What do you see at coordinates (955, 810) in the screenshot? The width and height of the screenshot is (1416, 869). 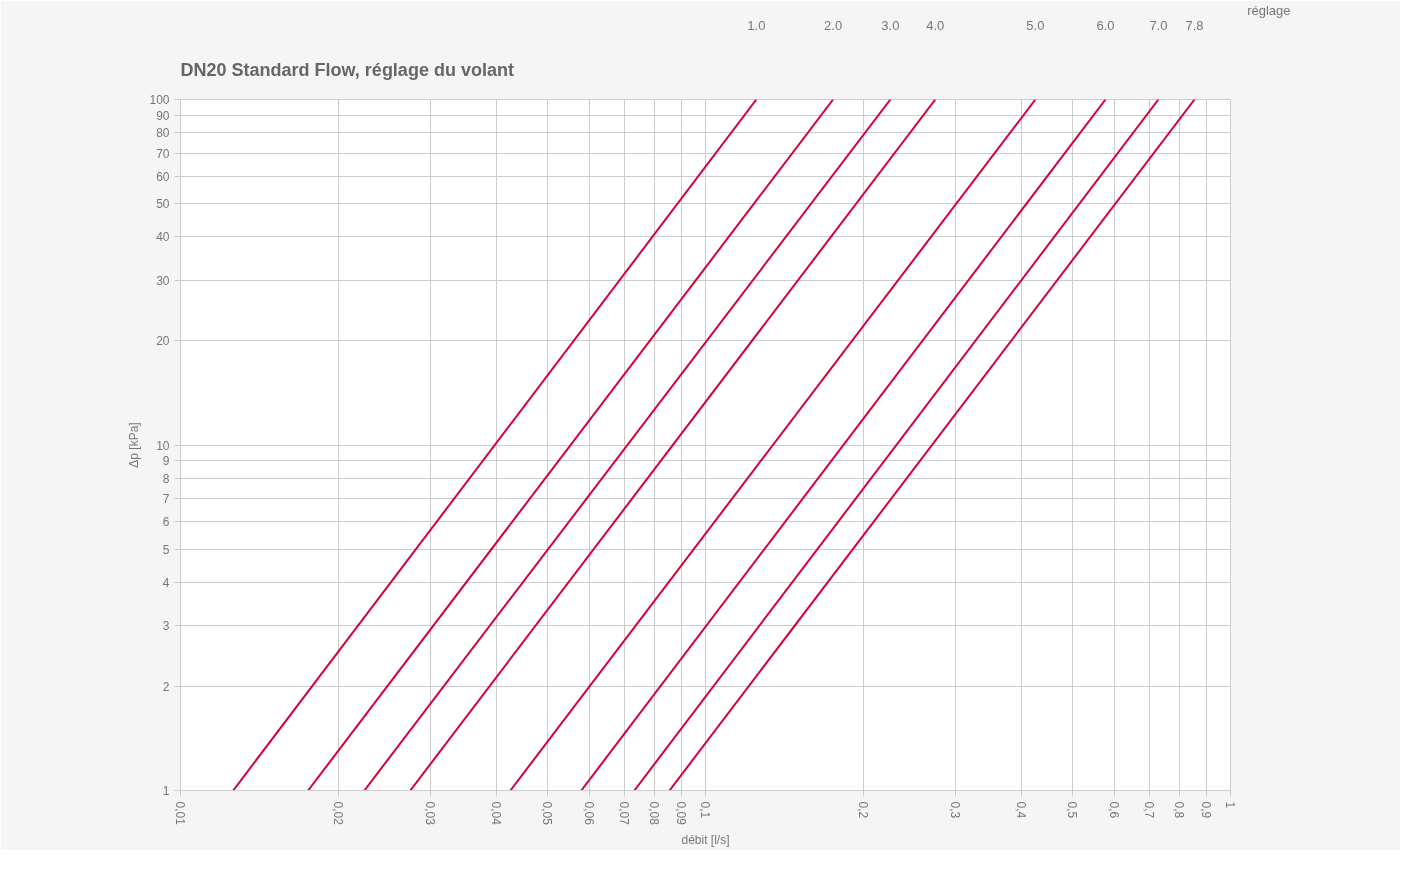 I see `x-tick-label: 0,3` at bounding box center [955, 810].